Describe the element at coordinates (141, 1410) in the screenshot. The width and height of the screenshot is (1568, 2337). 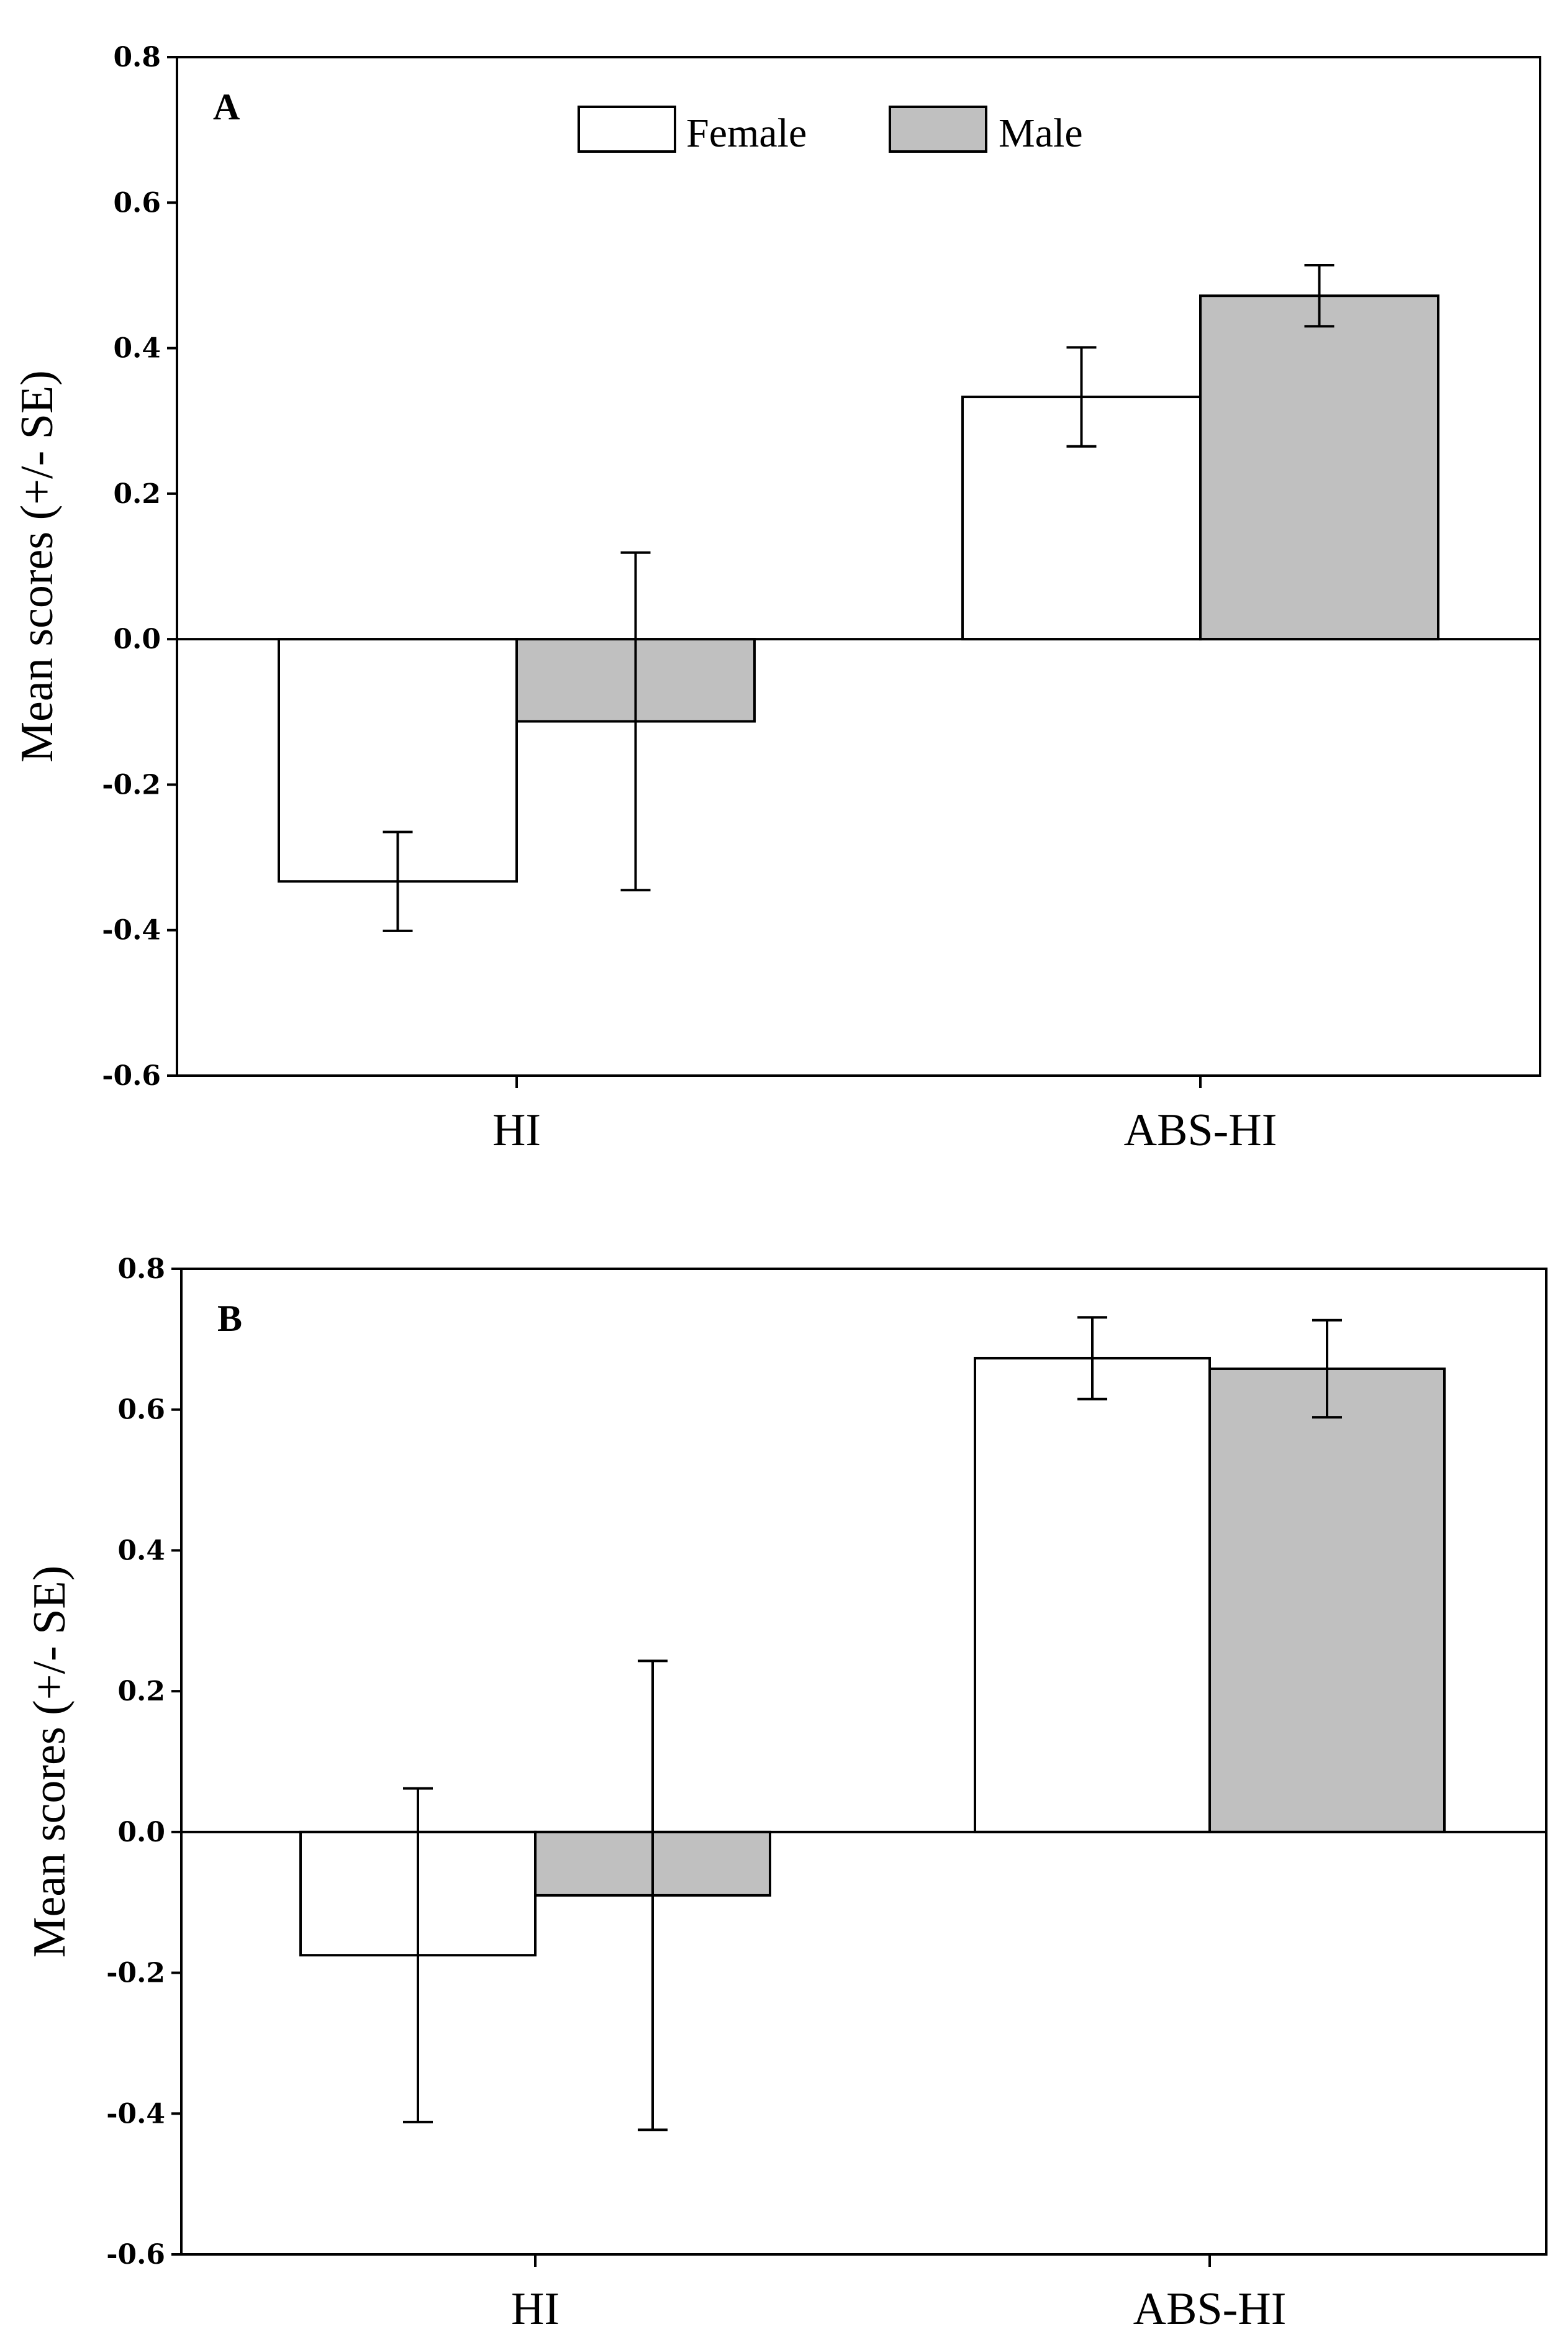
I see `panel-b-y-tick-label: 0.6` at that location.